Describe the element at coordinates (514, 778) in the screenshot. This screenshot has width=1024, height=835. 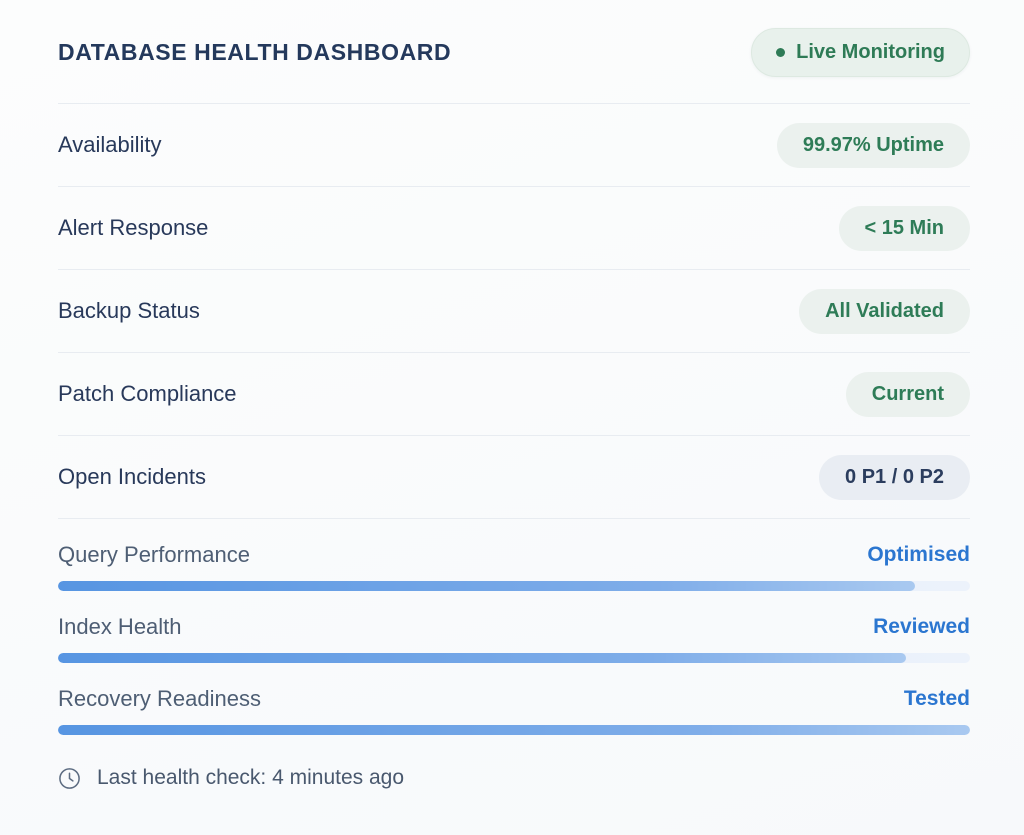
I see `footer: Last health check: 4 minutes ago` at that location.